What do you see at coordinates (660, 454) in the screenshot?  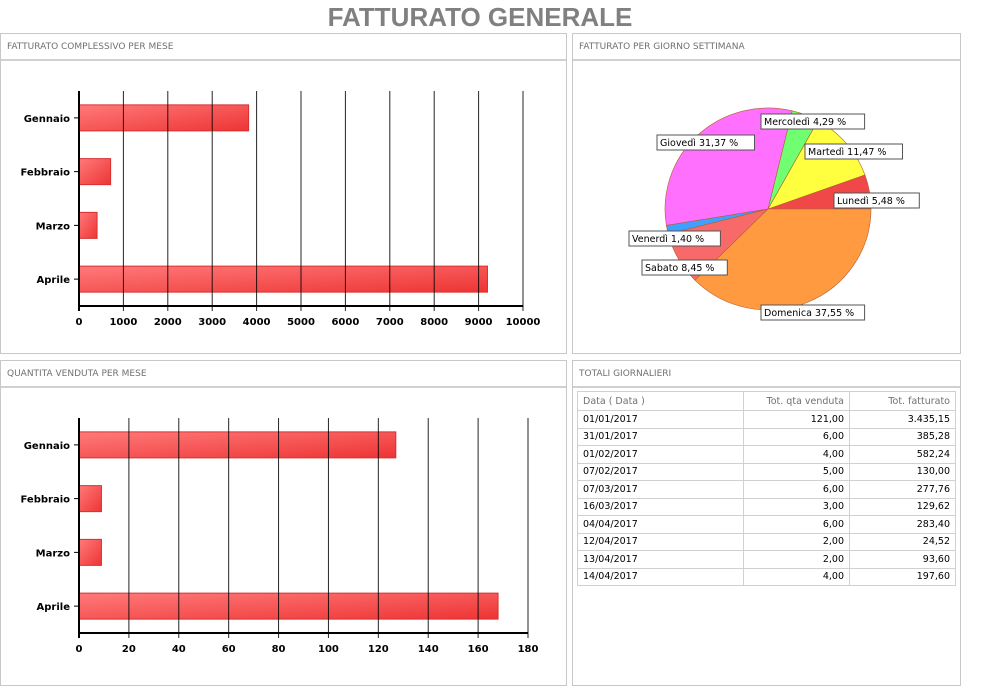 I see `cell-date: 01/02/2017` at bounding box center [660, 454].